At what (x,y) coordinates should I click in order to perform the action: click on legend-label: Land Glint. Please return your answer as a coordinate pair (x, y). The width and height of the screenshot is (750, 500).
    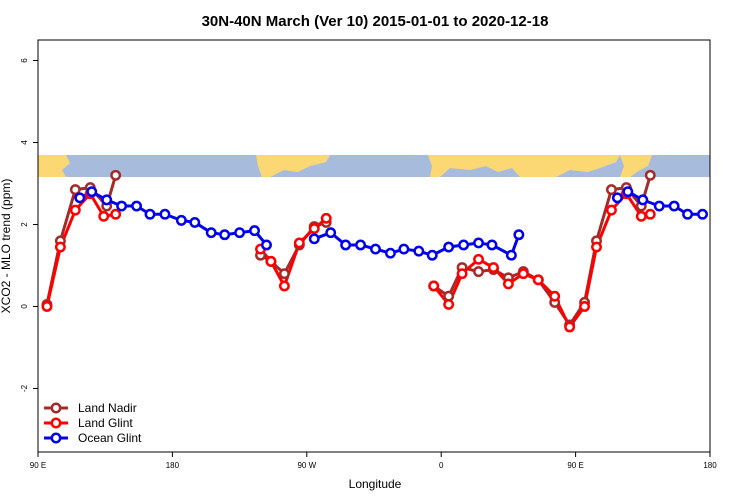
    Looking at the image, I should click on (105, 423).